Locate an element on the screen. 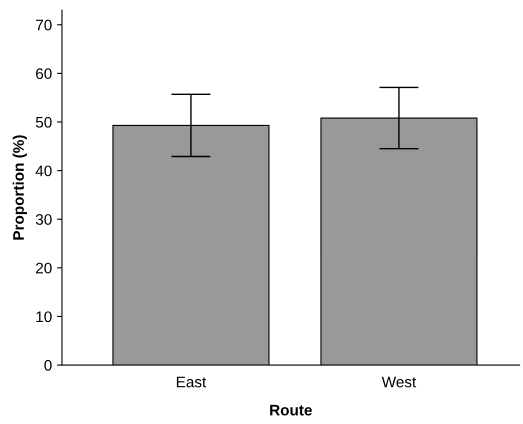  y-tick-label: 50 is located at coordinates (44, 122).